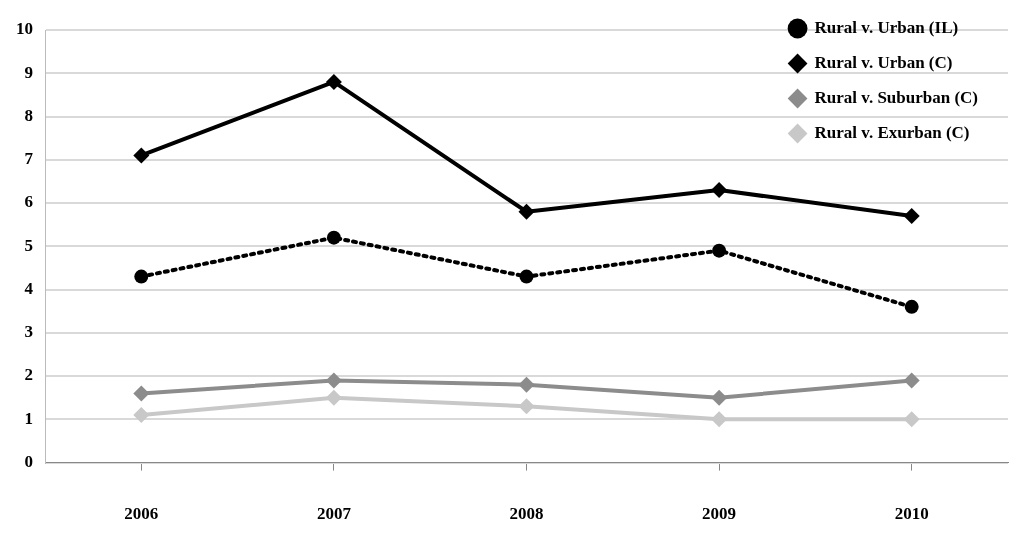 The image size is (1016, 559). Describe the element at coordinates (28, 115) in the screenshot. I see `y-tick-label: 8` at that location.